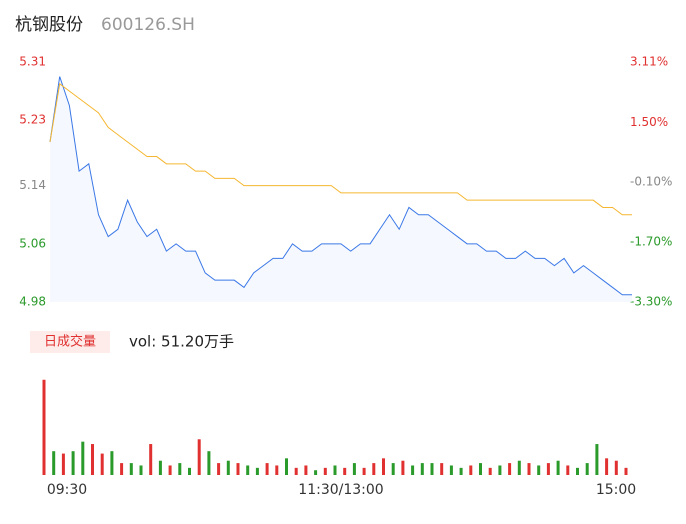  I want to click on y-tick-label: 5.14, so click(32, 185).